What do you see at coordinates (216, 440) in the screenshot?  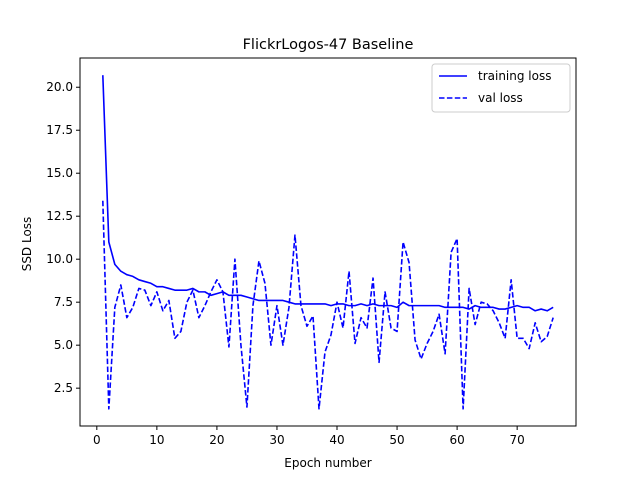 I see `x-tick-label: 20` at bounding box center [216, 440].